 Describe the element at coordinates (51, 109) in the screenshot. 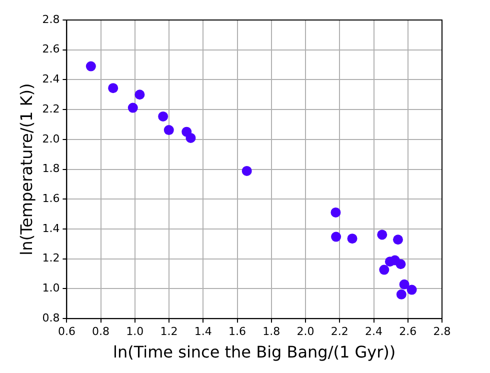

I see `y-tick-label: 2.2` at that location.